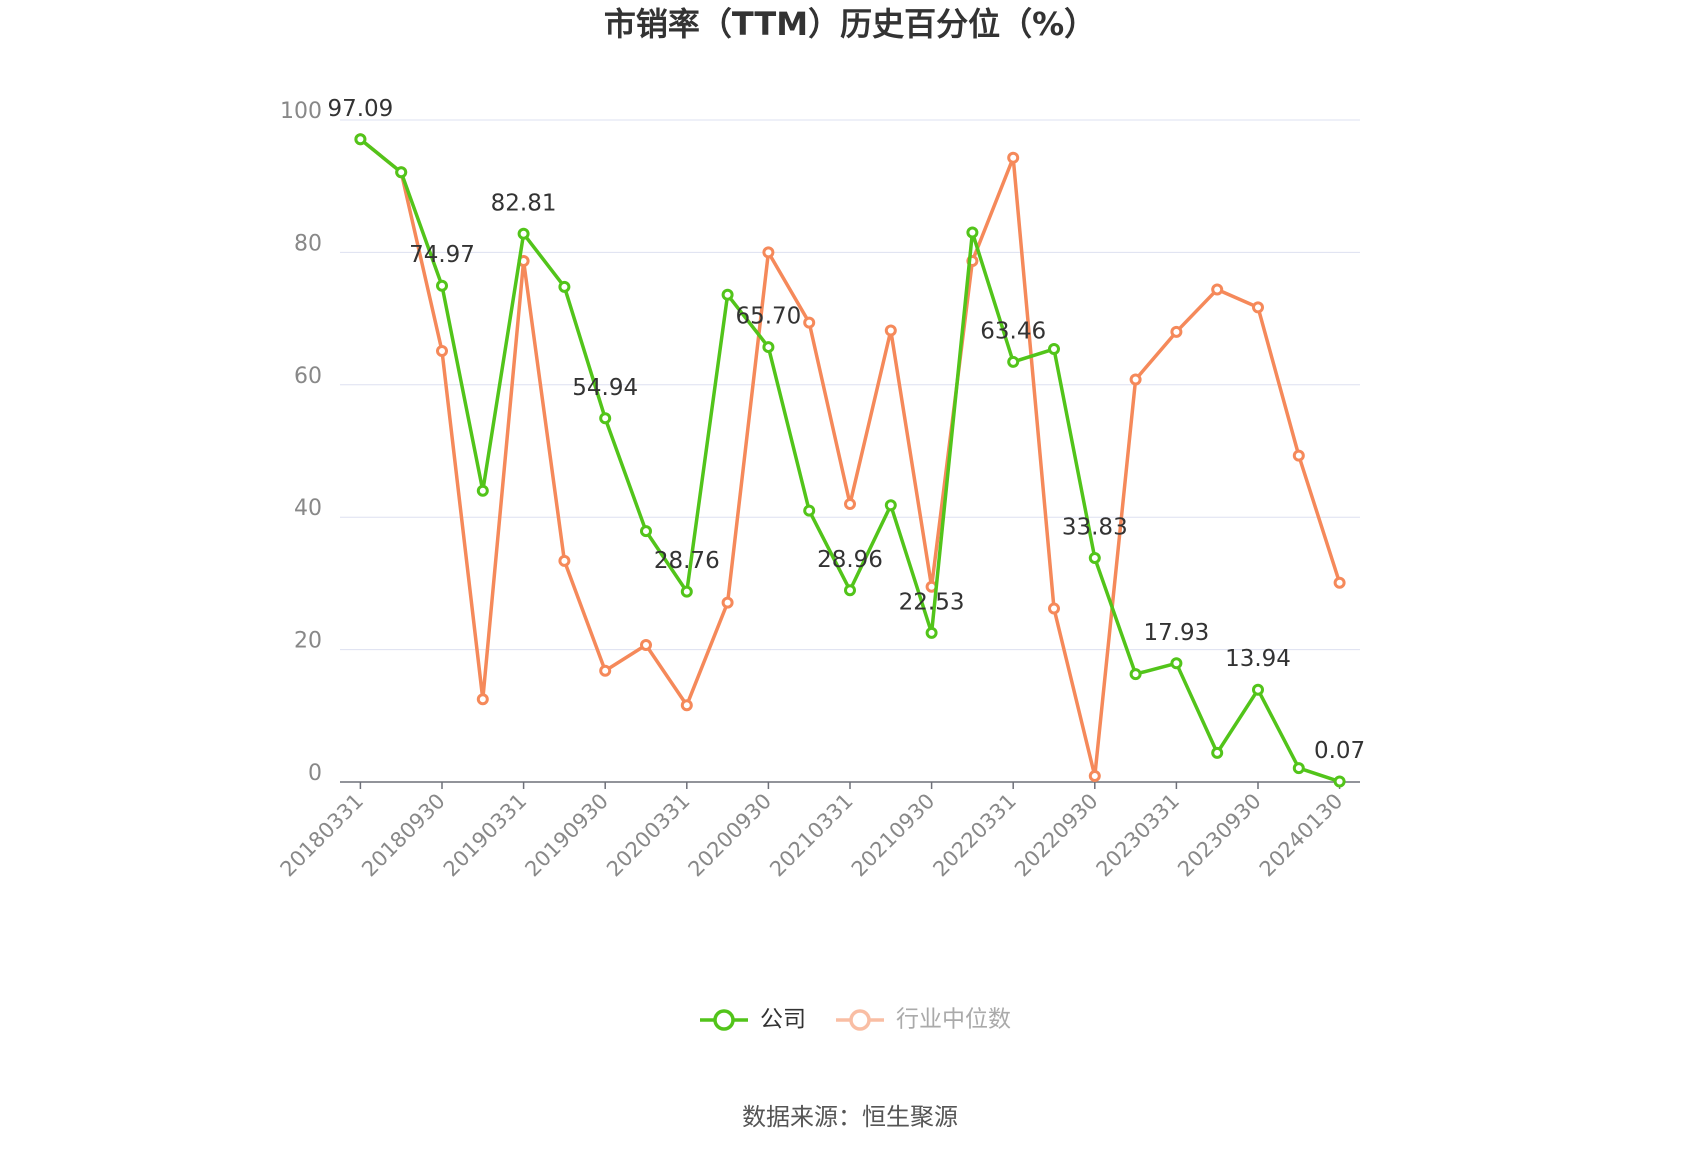 The width and height of the screenshot is (1700, 1154). What do you see at coordinates (403, 835) in the screenshot?
I see `x-tick-label: 20180930` at bounding box center [403, 835].